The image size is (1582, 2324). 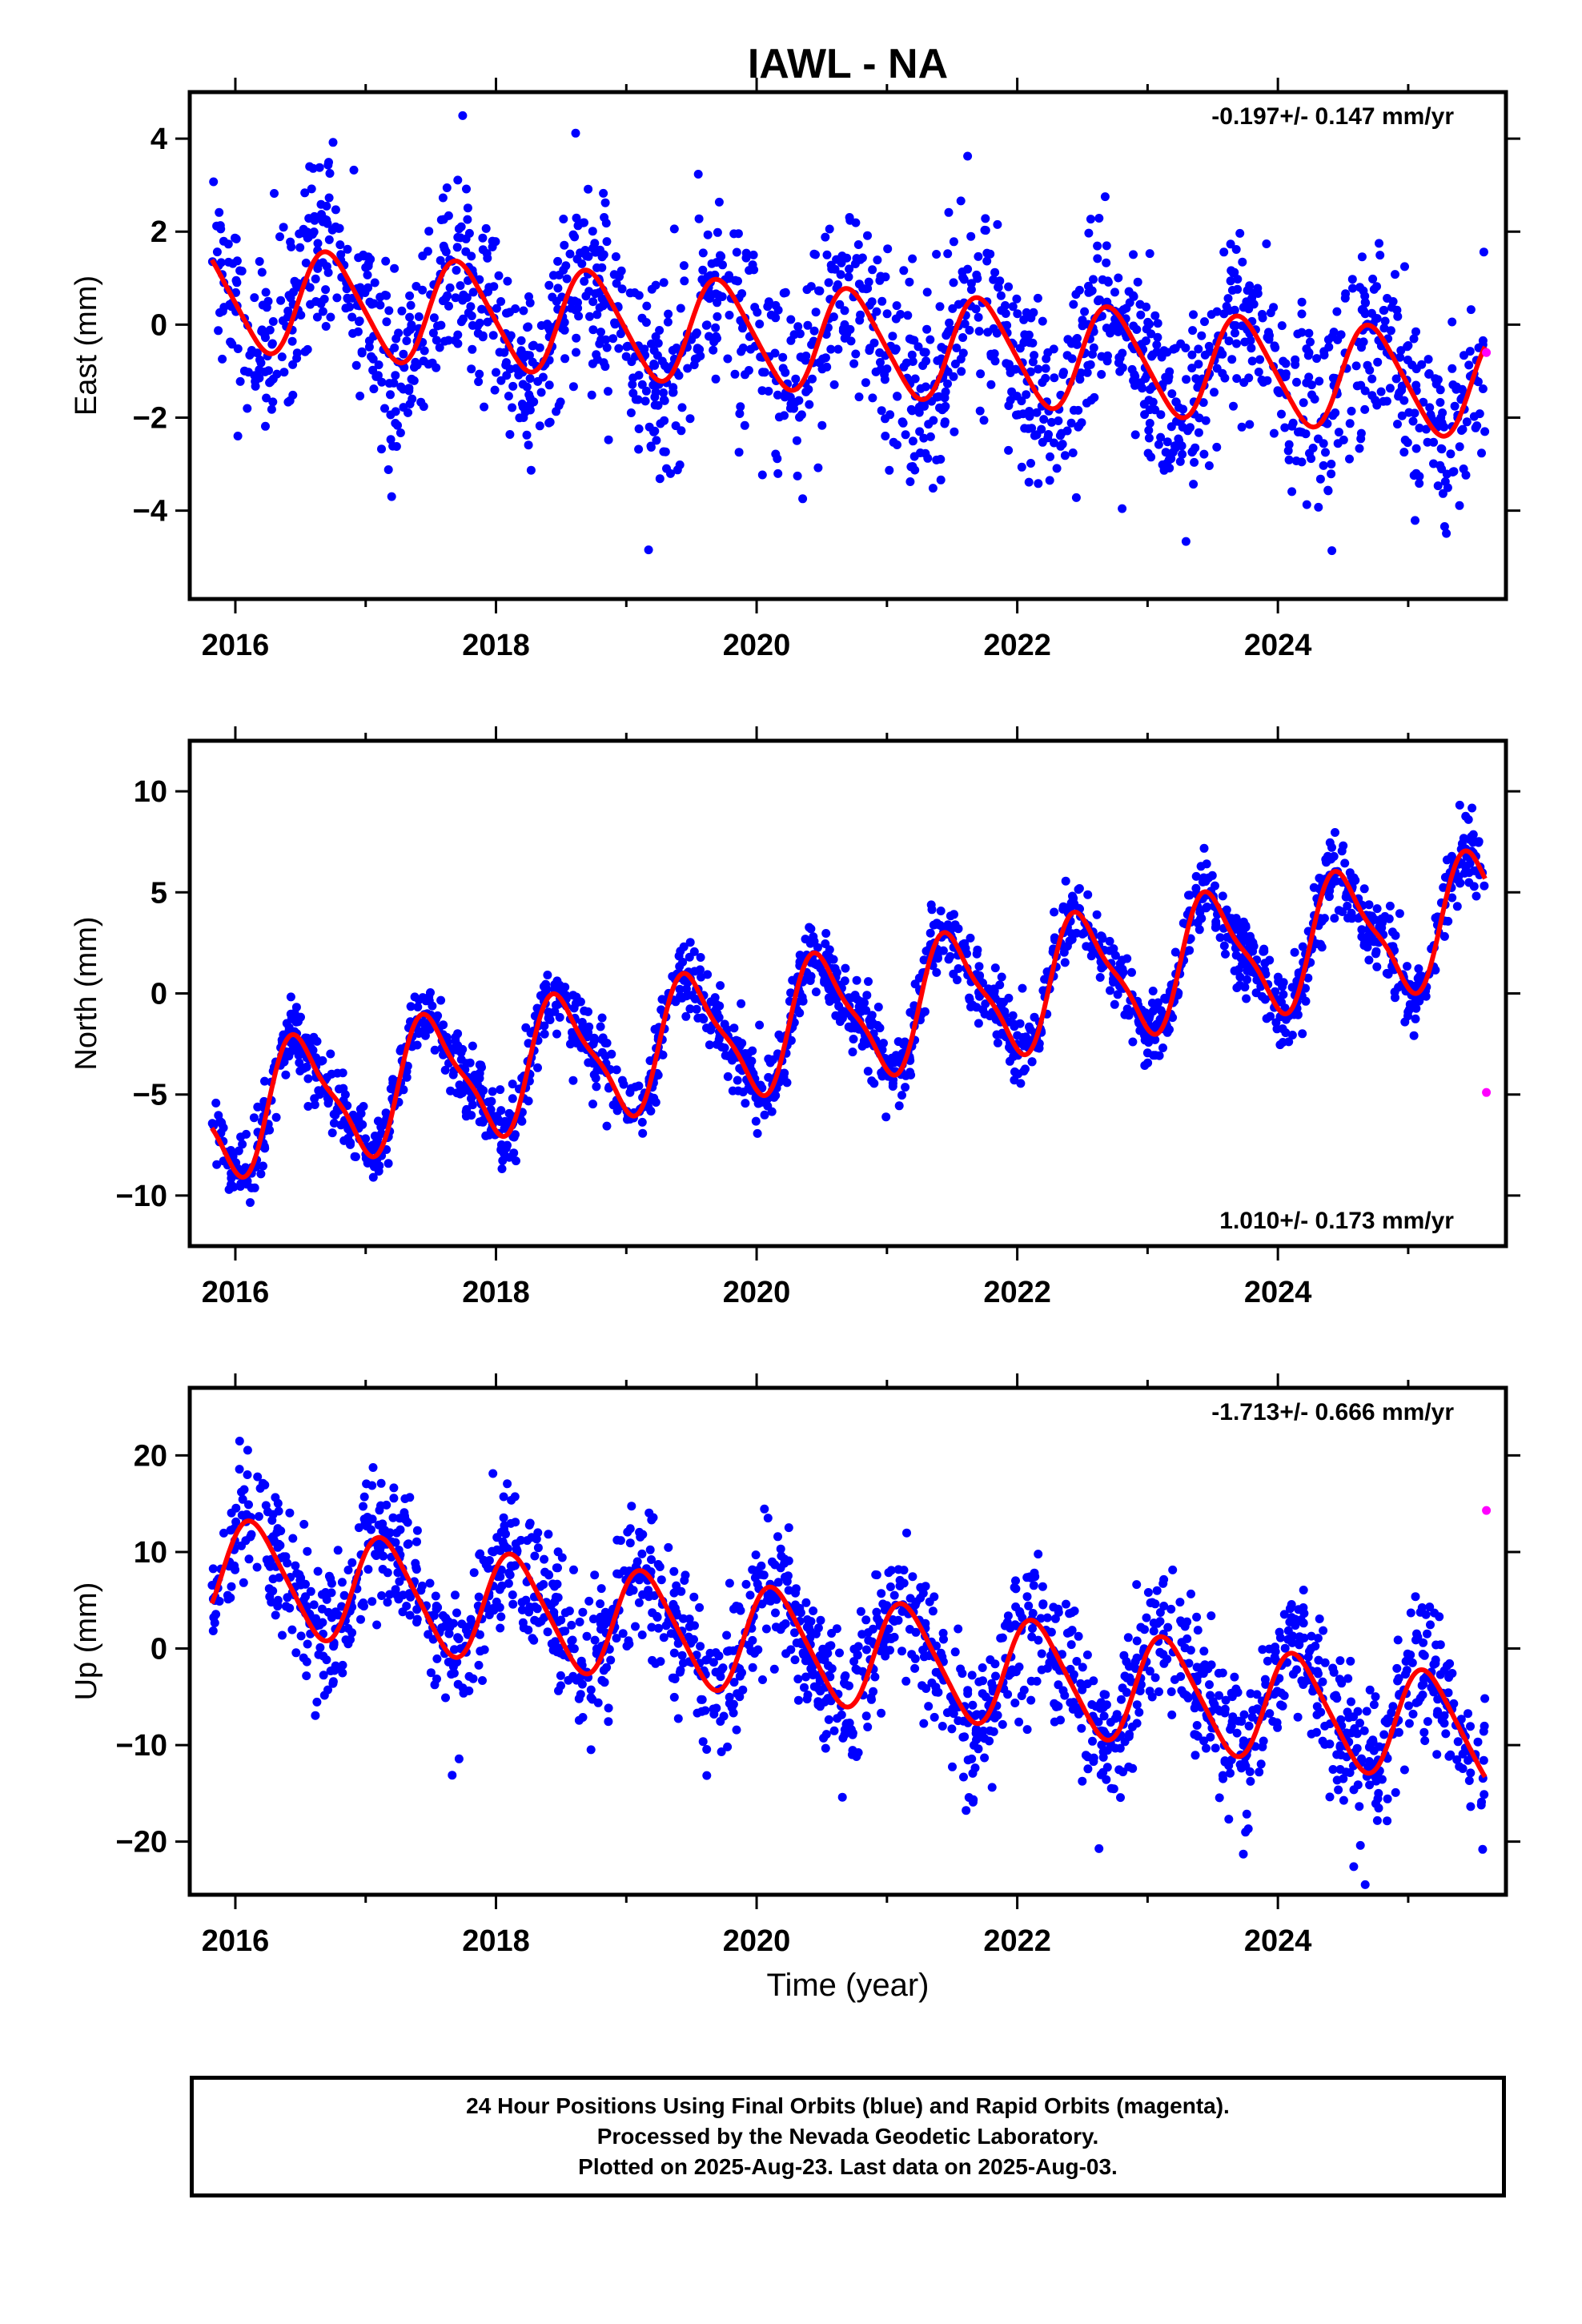 What do you see at coordinates (236, 645) in the screenshot?
I see `x-tick-label: 2016` at bounding box center [236, 645].